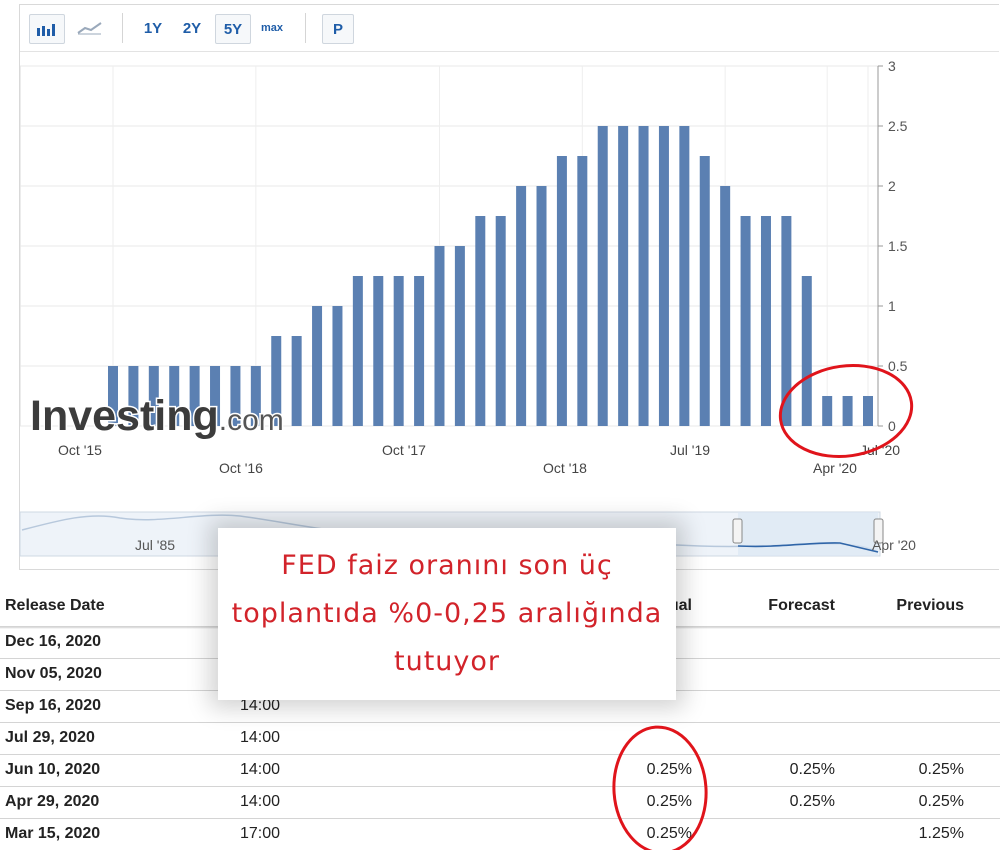 This screenshot has height=850, width=1000. Describe the element at coordinates (50, 737) in the screenshot. I see `cell-release-date: Jul 29, 2020` at that location.